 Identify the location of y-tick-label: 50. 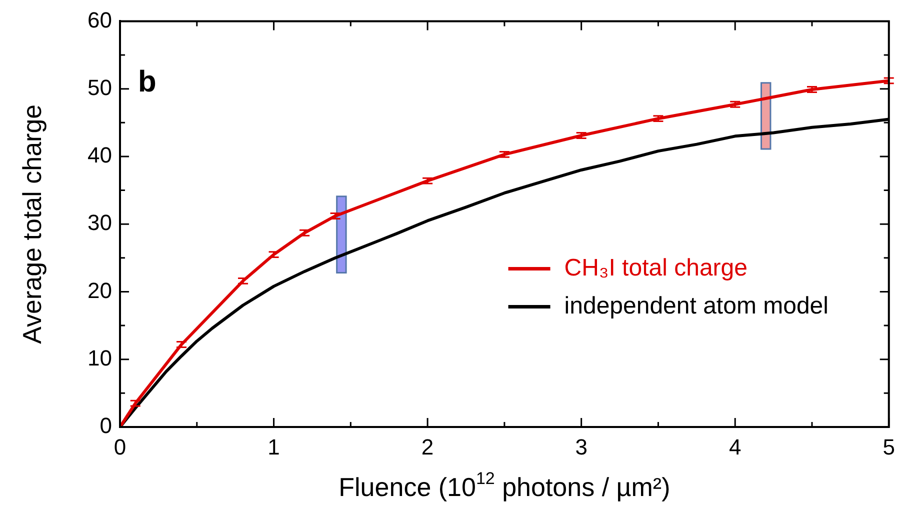
(100, 87).